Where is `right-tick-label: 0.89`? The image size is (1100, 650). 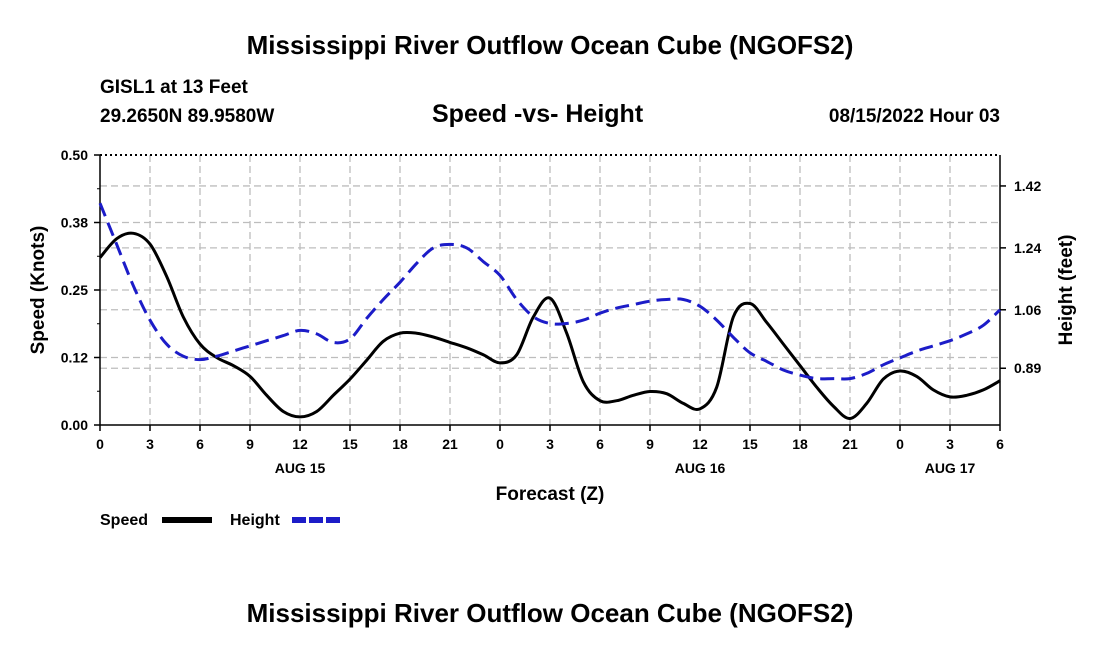 right-tick-label: 0.89 is located at coordinates (1027, 368).